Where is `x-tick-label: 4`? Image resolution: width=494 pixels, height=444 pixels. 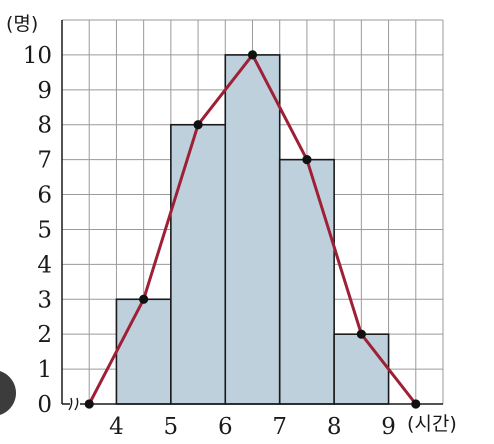 x-tick-label: 4 is located at coordinates (116, 427).